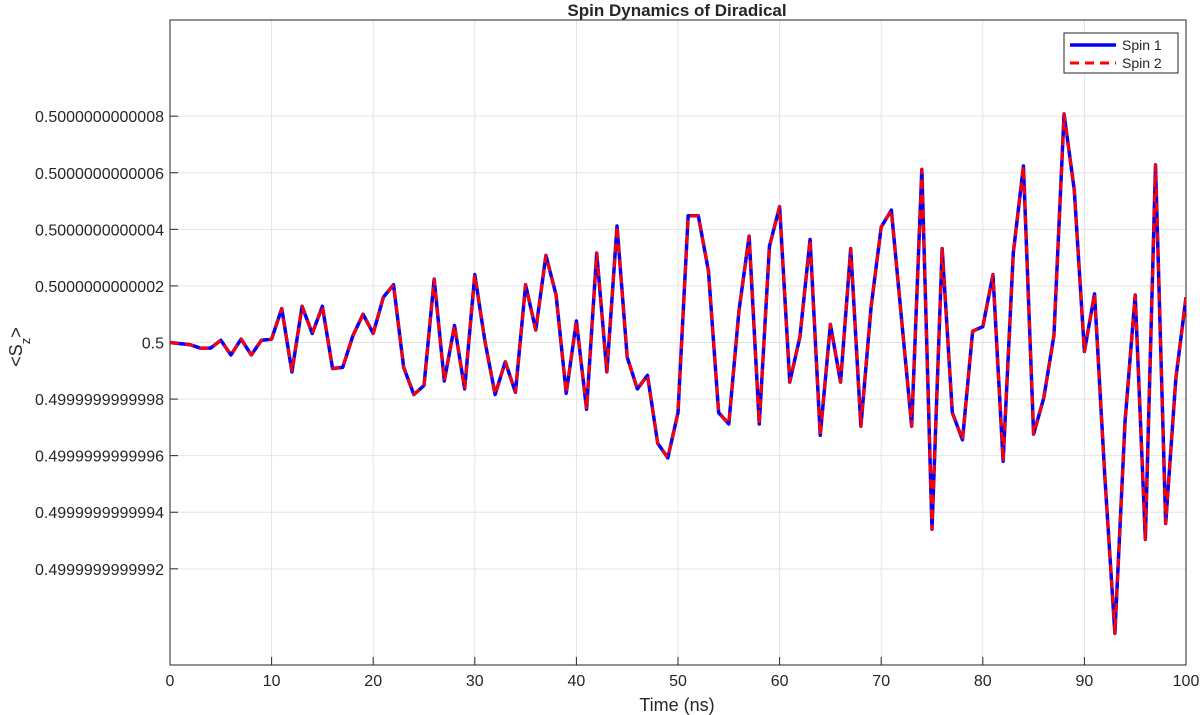 This screenshot has width=1200, height=715. Describe the element at coordinates (676, 705) in the screenshot. I see `x-axis-label: Time (ns)` at that location.